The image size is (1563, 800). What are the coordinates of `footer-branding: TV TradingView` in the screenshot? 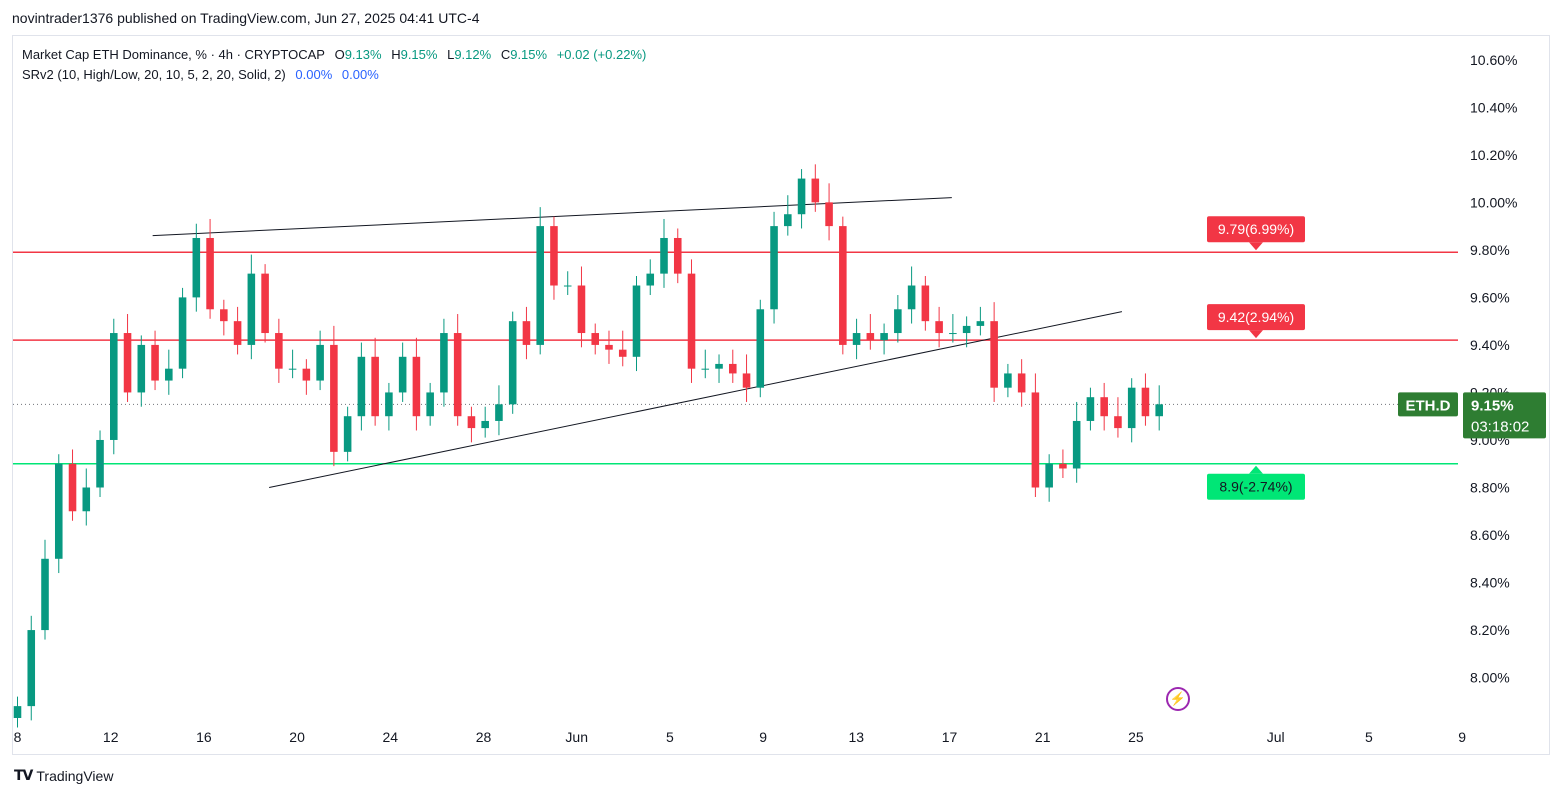 It's located at (63, 776).